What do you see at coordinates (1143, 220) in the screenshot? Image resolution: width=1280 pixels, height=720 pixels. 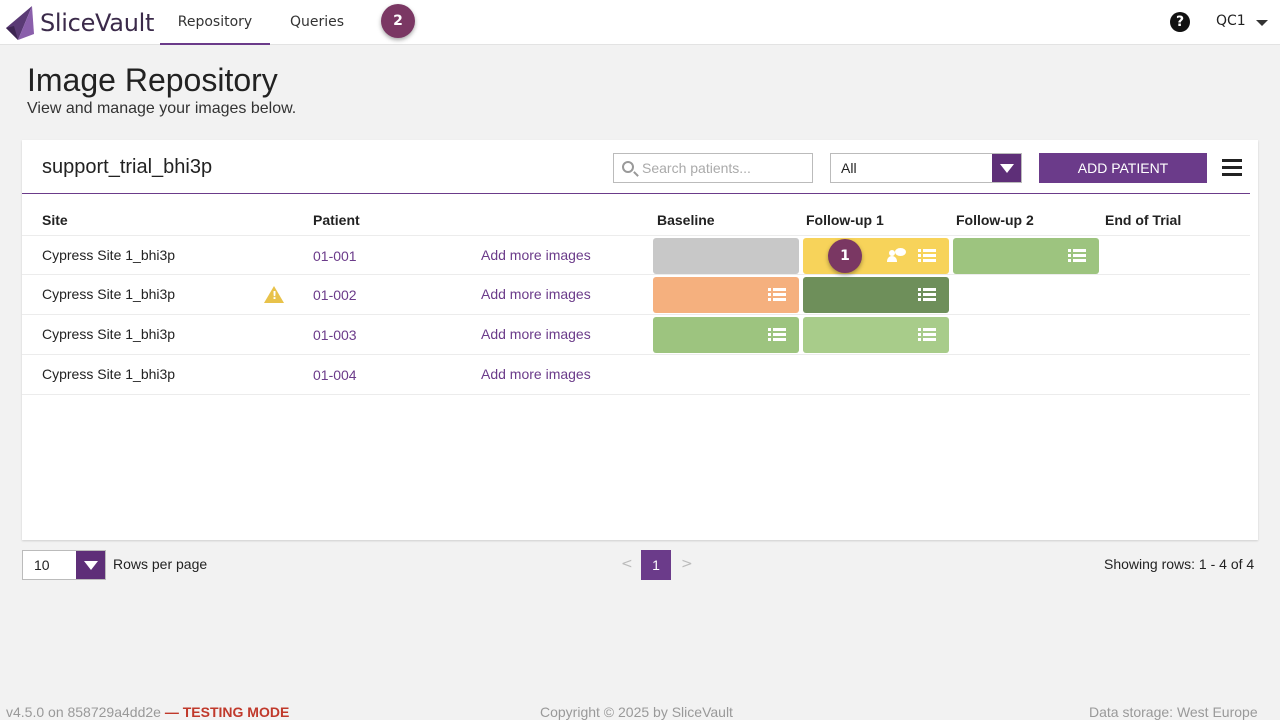 I see `column-header-end-of-trial: End of Trial` at bounding box center [1143, 220].